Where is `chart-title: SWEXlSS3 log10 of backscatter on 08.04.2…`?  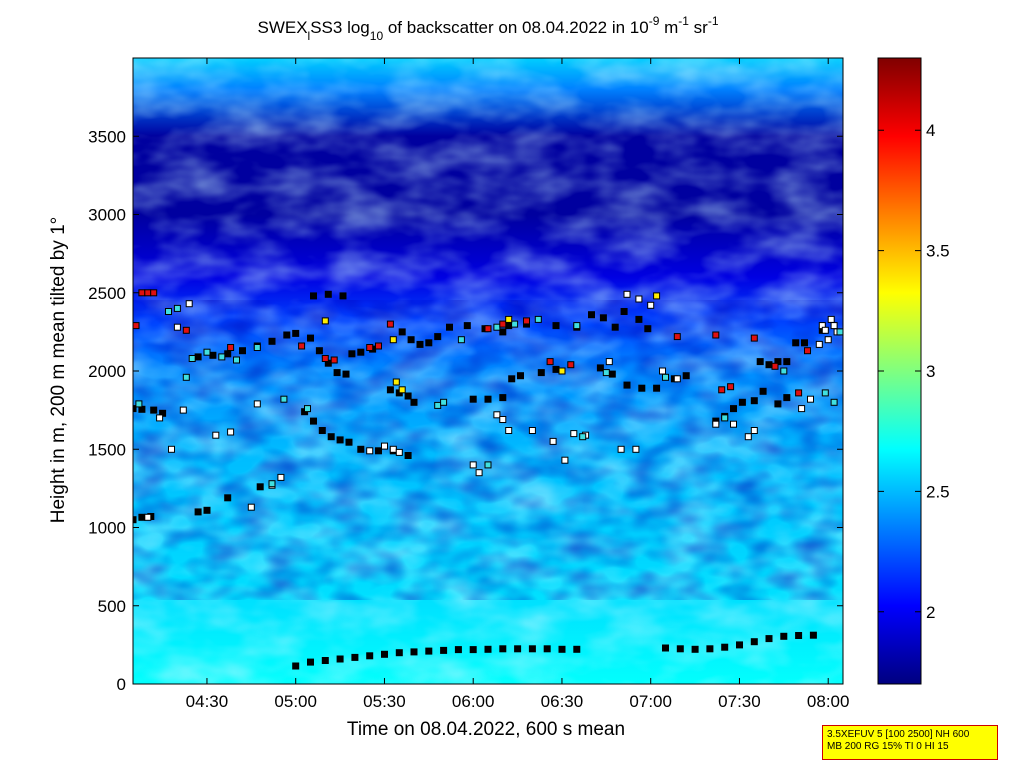 chart-title: SWEXlSS3 log10 of backscatter on 08.04.2… is located at coordinates (487, 28).